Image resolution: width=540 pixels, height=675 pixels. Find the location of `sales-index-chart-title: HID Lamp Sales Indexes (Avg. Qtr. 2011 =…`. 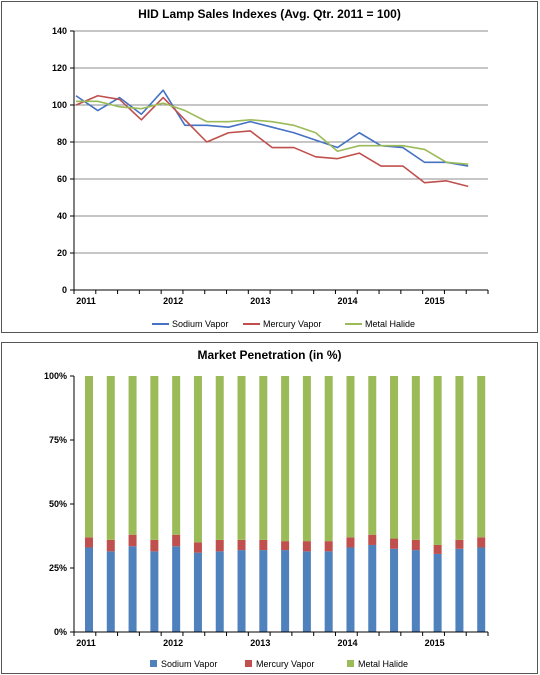

sales-index-chart-title: HID Lamp Sales Indexes (Avg. Qtr. 2011 =… is located at coordinates (269, 14).